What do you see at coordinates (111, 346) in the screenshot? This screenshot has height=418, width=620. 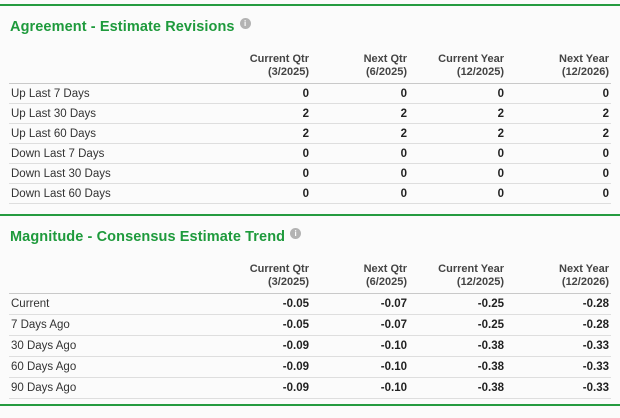 I see `row-label: 30 Days Ago` at bounding box center [111, 346].